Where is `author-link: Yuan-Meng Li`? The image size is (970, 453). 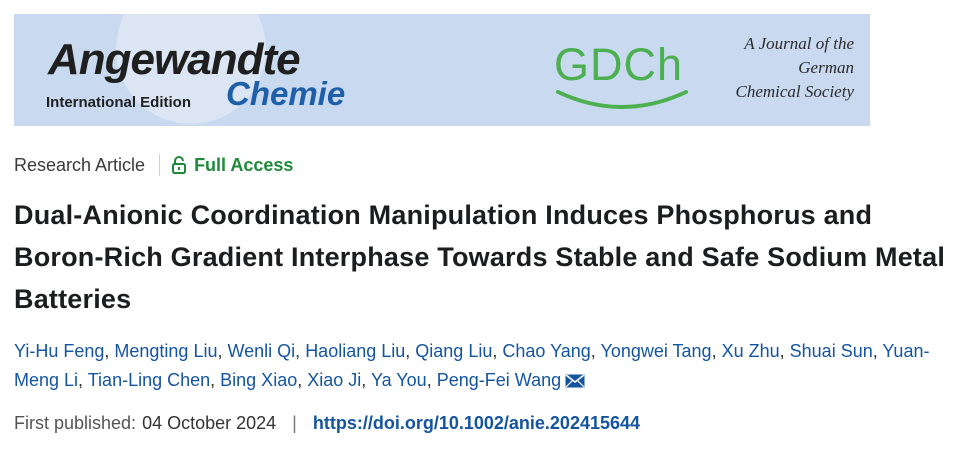
author-link: Yuan-Meng Li is located at coordinates (472, 365).